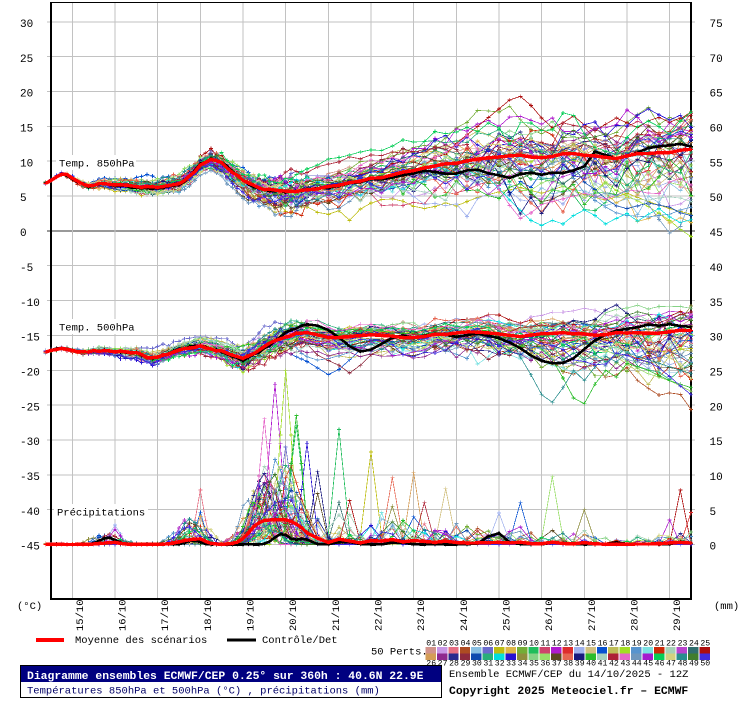 The height and width of the screenshot is (705, 740). I want to click on svg-text: 04, so click(466, 644).